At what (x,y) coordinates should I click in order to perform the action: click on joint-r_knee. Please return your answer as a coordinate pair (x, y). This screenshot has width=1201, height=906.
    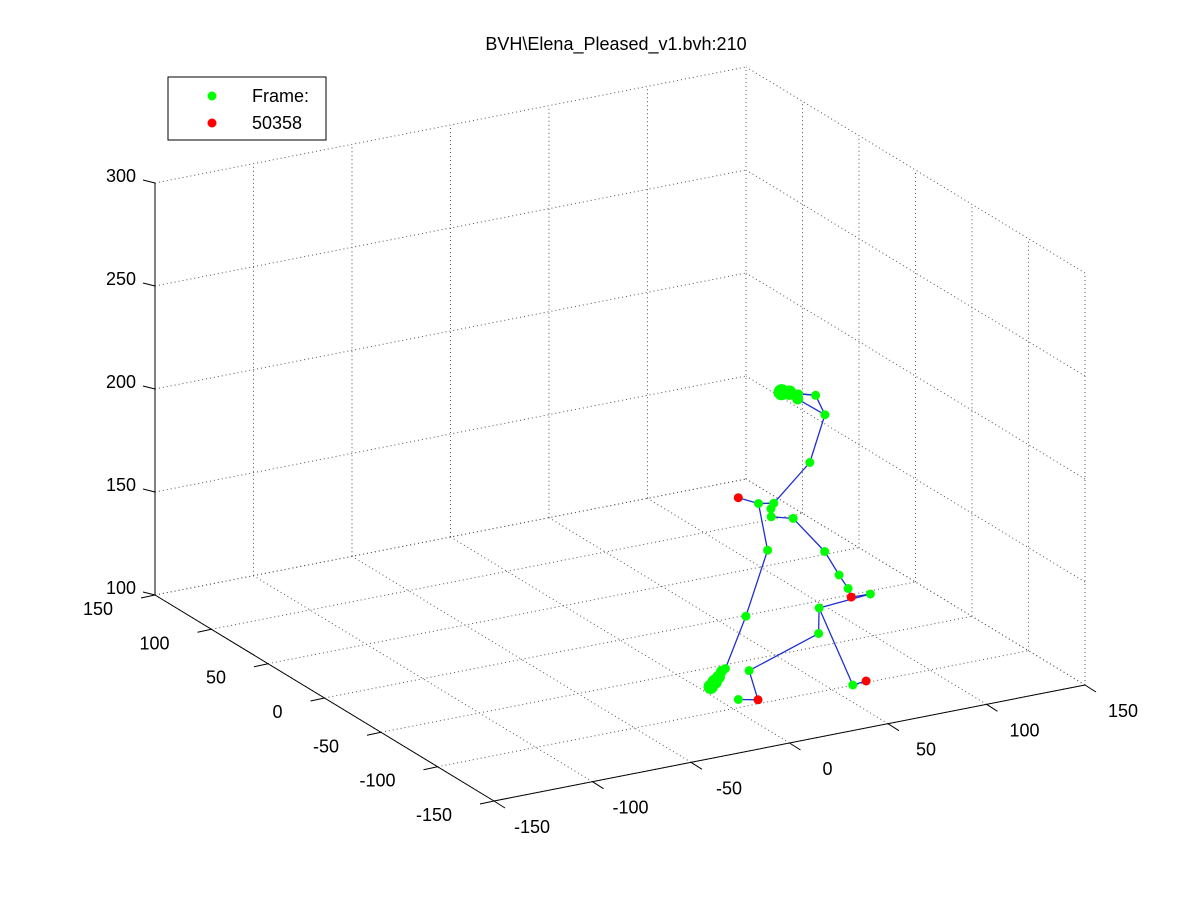
    Looking at the image, I should click on (818, 633).